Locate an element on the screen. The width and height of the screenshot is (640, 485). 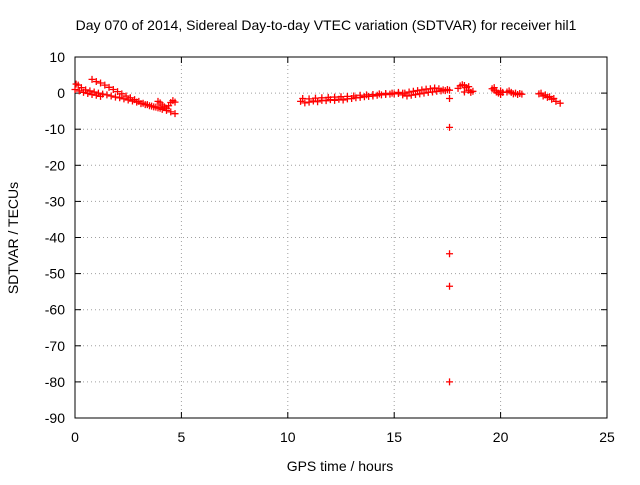
y-tick-label: -30 is located at coordinates (55, 201).